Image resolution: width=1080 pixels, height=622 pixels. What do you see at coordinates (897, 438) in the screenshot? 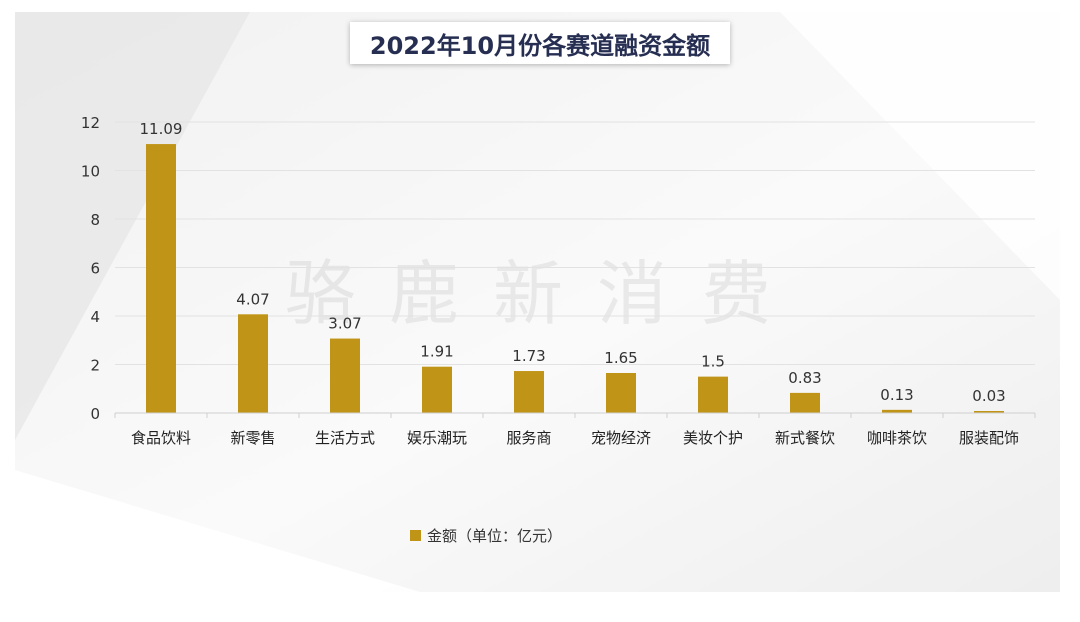
I see `x-category-label: 咖啡茶饮` at bounding box center [897, 438].